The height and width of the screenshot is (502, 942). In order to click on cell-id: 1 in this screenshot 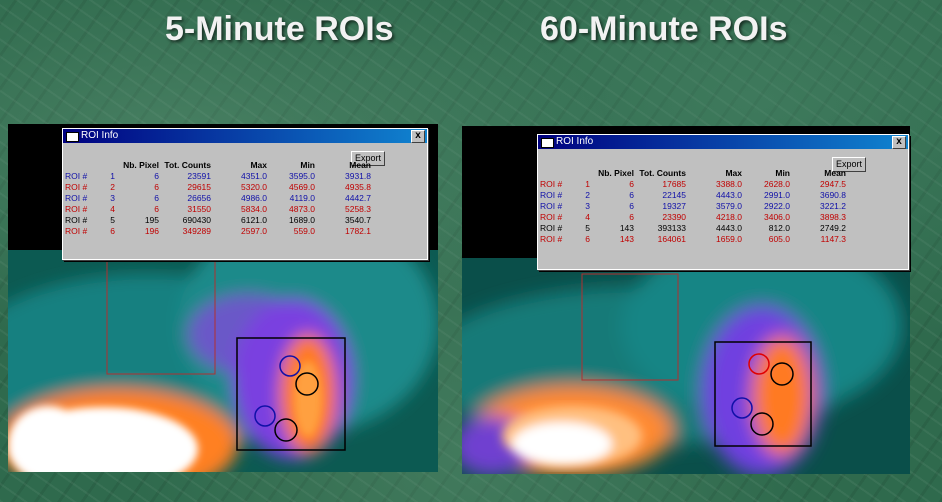, I will do `click(112, 175)`.